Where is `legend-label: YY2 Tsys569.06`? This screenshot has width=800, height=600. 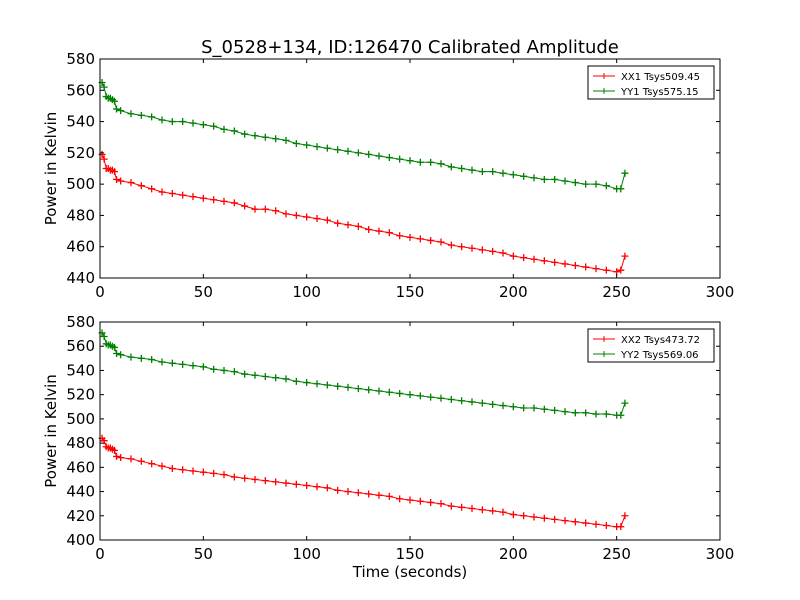 legend-label: YY2 Tsys569.06 is located at coordinates (659, 355).